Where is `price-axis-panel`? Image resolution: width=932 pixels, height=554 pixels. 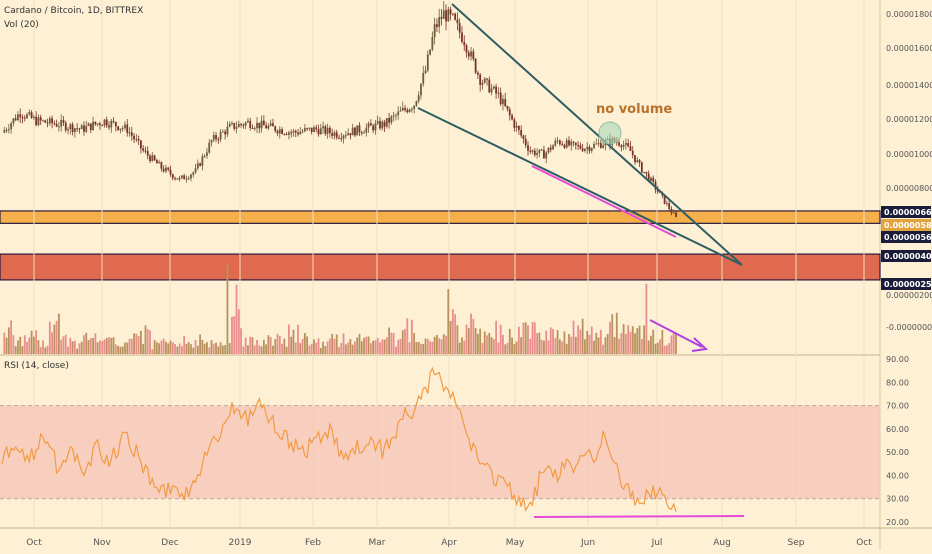 price-axis-panel is located at coordinates (906, 275).